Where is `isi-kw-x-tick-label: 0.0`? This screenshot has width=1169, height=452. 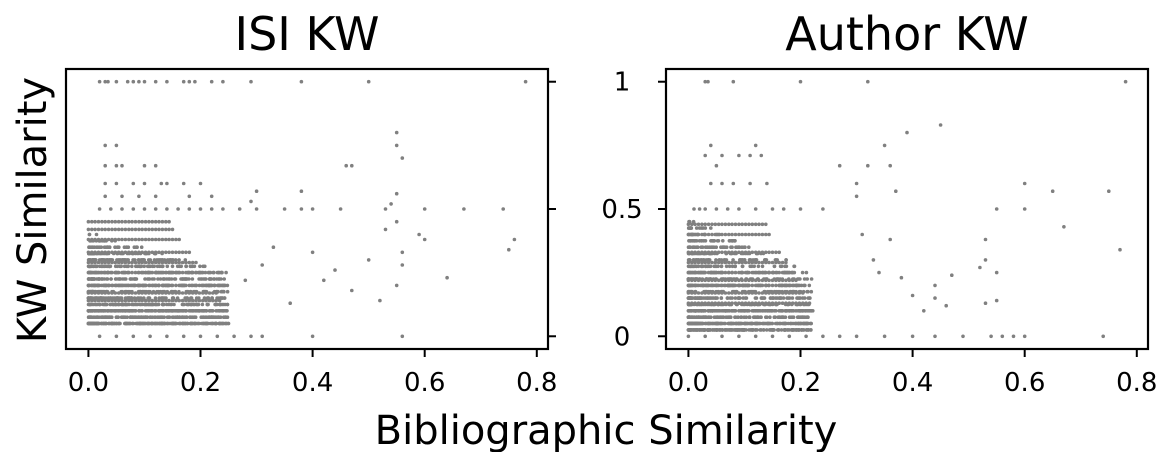 isi-kw-x-tick-label: 0.0 is located at coordinates (88, 383).